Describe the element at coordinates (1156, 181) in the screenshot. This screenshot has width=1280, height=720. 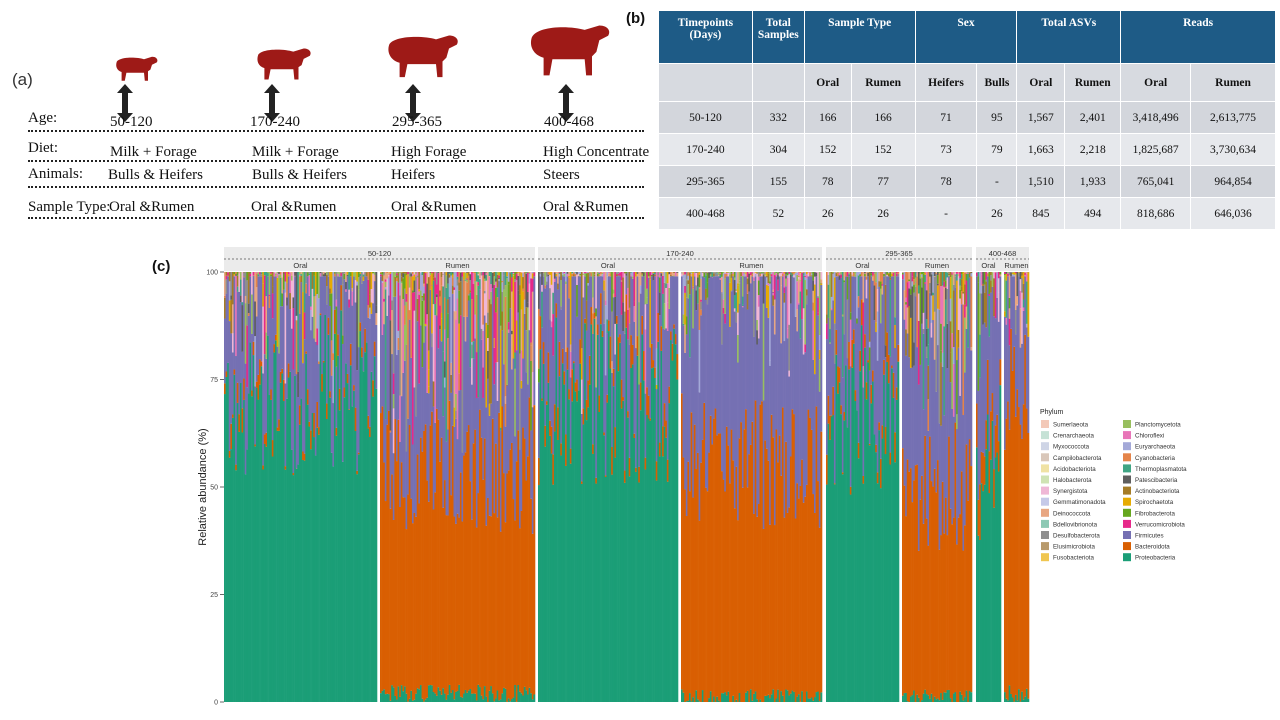
I see `table-cell: 765,041` at that location.